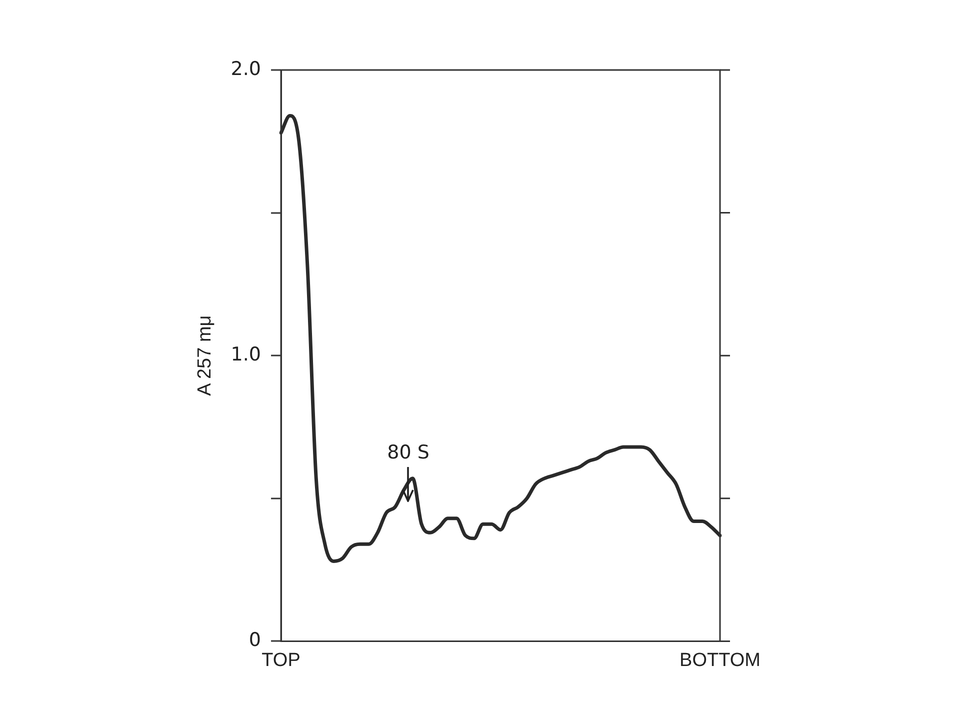  I want to click on x-tick-label: BOTTOM, so click(720, 660).